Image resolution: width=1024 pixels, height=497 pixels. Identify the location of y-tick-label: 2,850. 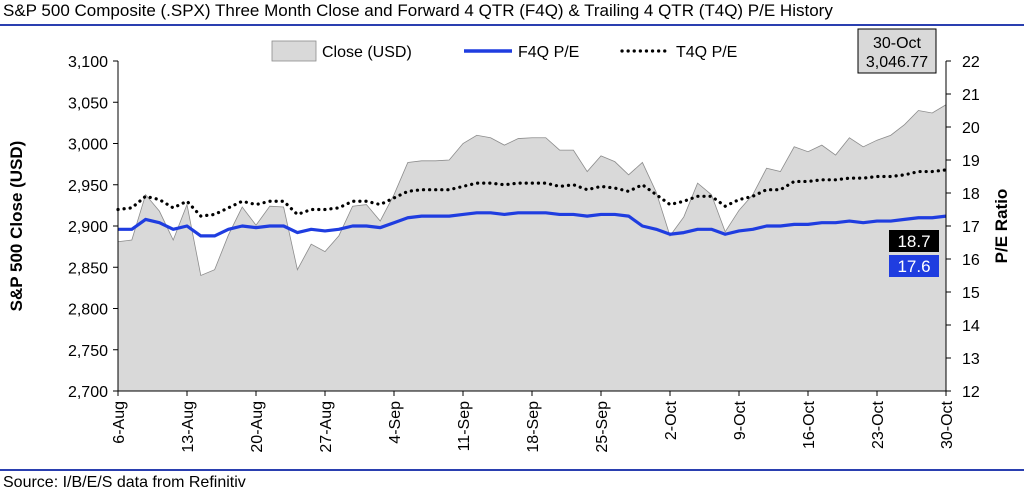
(88, 268).